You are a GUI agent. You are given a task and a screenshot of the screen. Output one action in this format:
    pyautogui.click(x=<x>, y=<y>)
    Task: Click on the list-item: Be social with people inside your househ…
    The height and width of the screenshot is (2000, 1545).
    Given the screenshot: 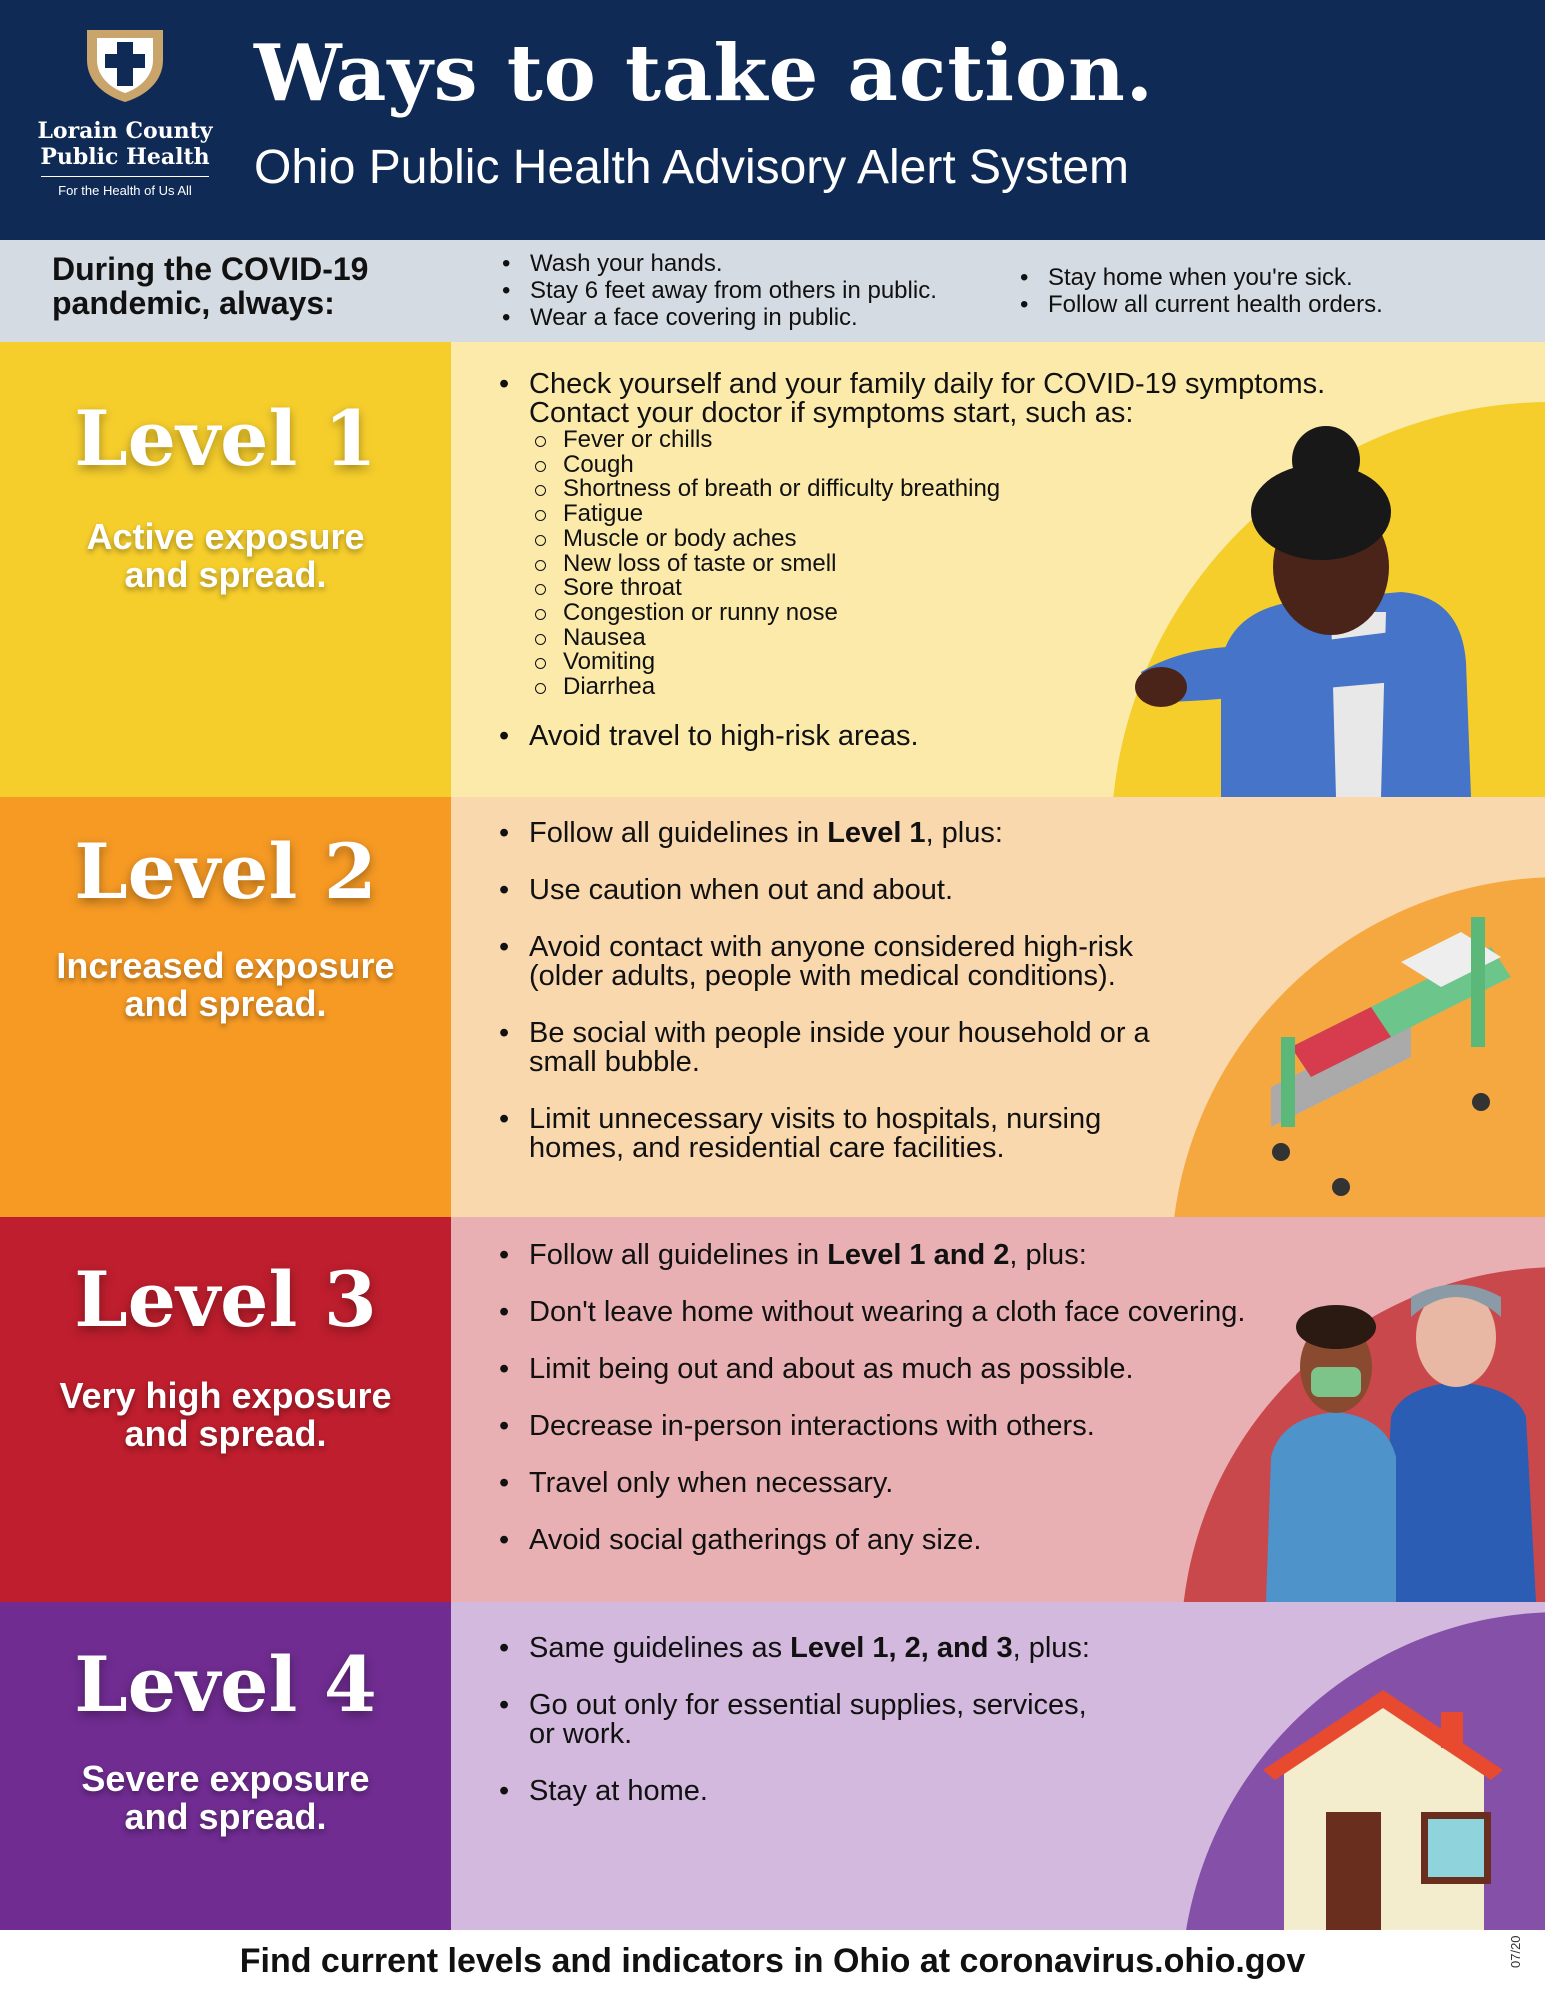 What is the action you would take?
    pyautogui.click(x=821, y=1048)
    